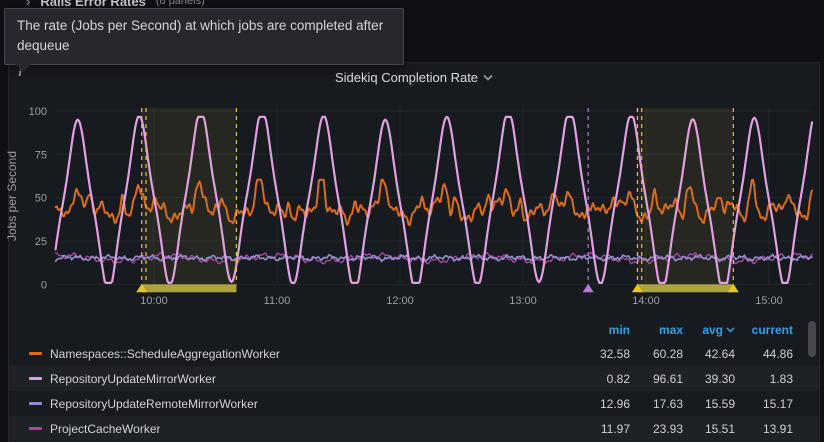  Describe the element at coordinates (769, 301) in the screenshot. I see `x-tick-label: 15:00` at that location.